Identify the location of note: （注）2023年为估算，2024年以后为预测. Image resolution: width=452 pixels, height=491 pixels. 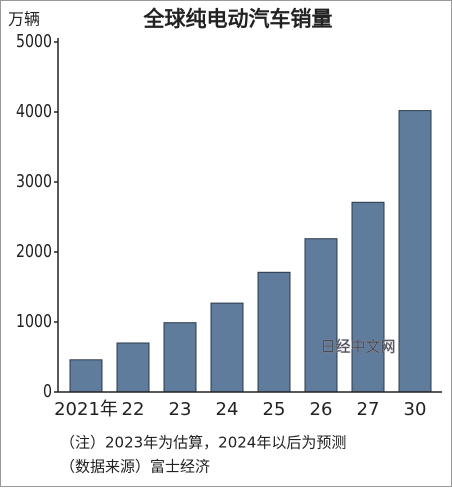
(203, 443).